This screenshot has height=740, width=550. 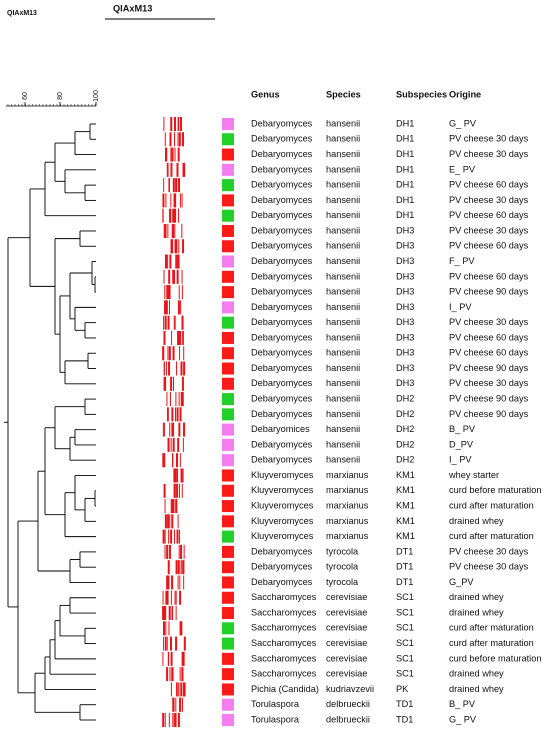 What do you see at coordinates (495, 490) in the screenshot?
I see `row-origine: curd before maturation` at bounding box center [495, 490].